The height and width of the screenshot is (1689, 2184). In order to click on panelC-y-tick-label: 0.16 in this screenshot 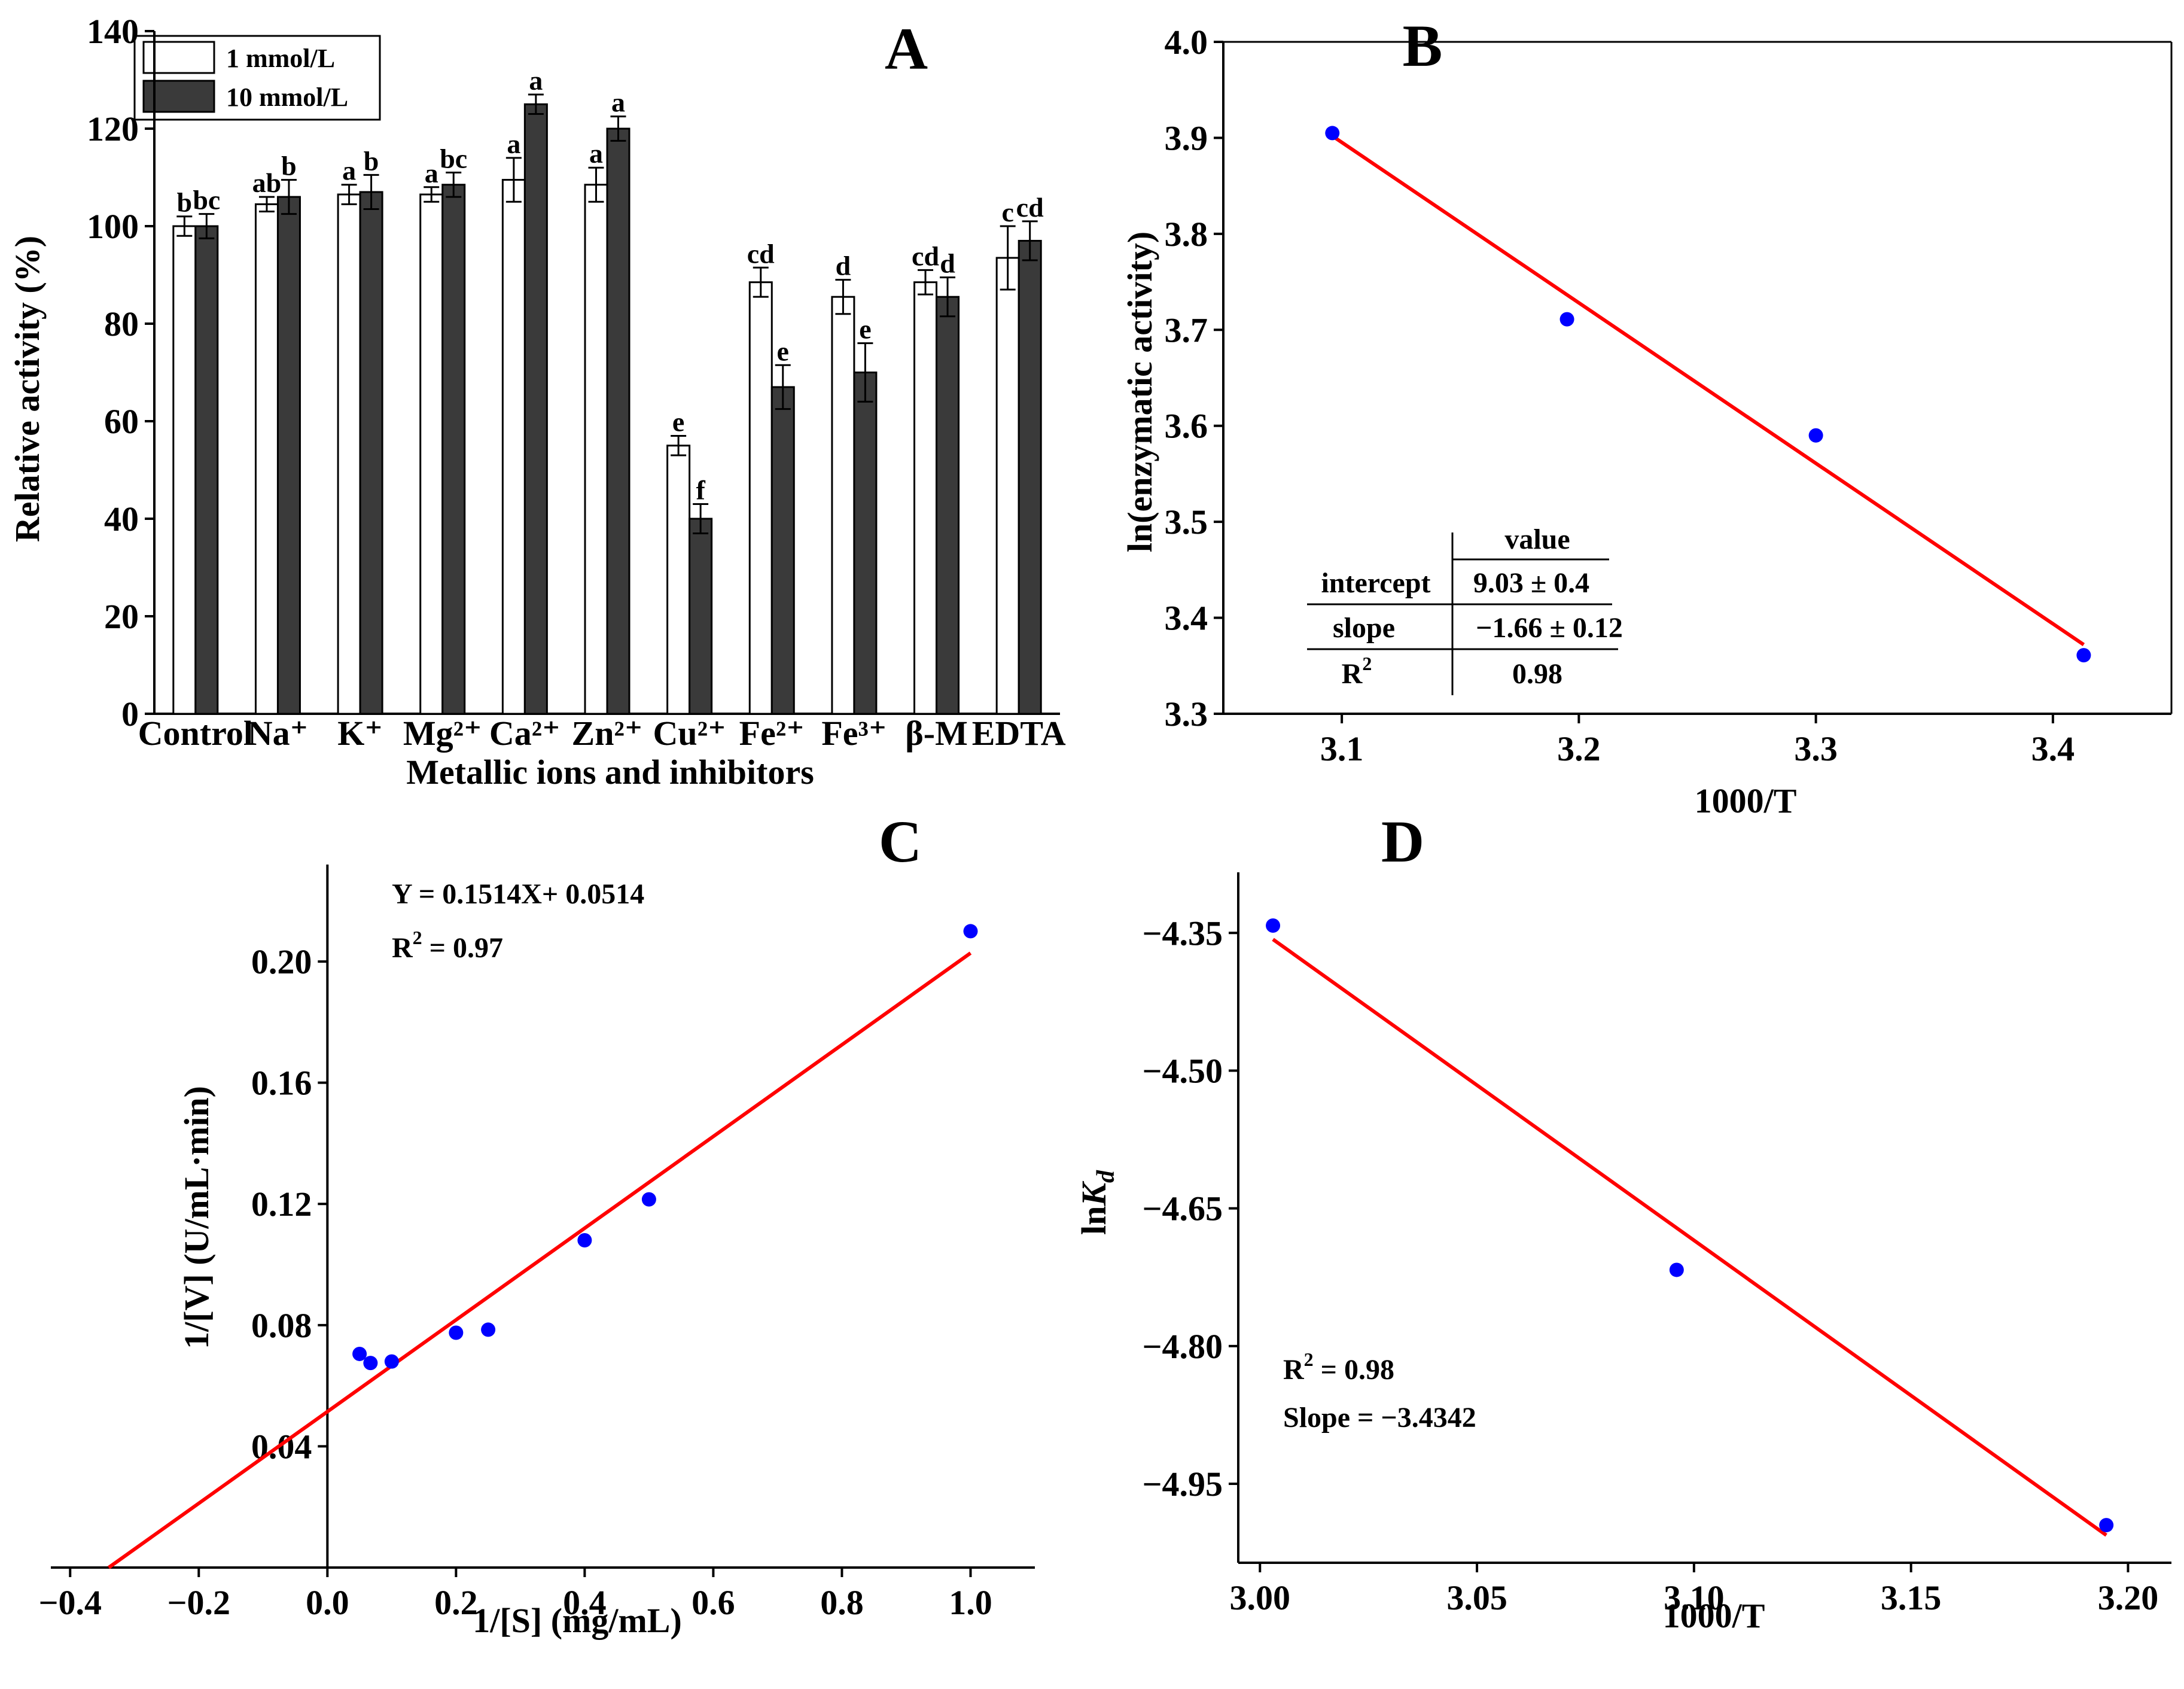, I will do `click(281, 1083)`.